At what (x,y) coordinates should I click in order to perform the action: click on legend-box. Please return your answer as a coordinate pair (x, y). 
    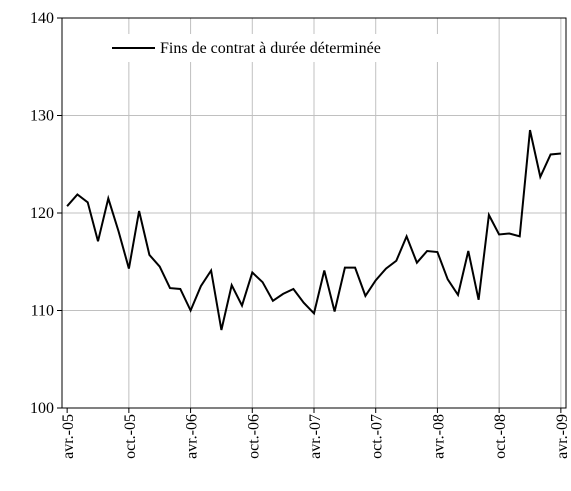
    Looking at the image, I should click on (284, 48).